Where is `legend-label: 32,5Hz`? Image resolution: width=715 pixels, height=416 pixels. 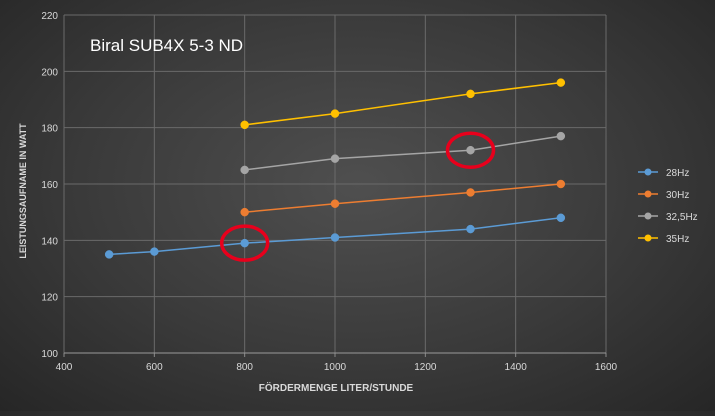 legend-label: 32,5Hz is located at coordinates (682, 217).